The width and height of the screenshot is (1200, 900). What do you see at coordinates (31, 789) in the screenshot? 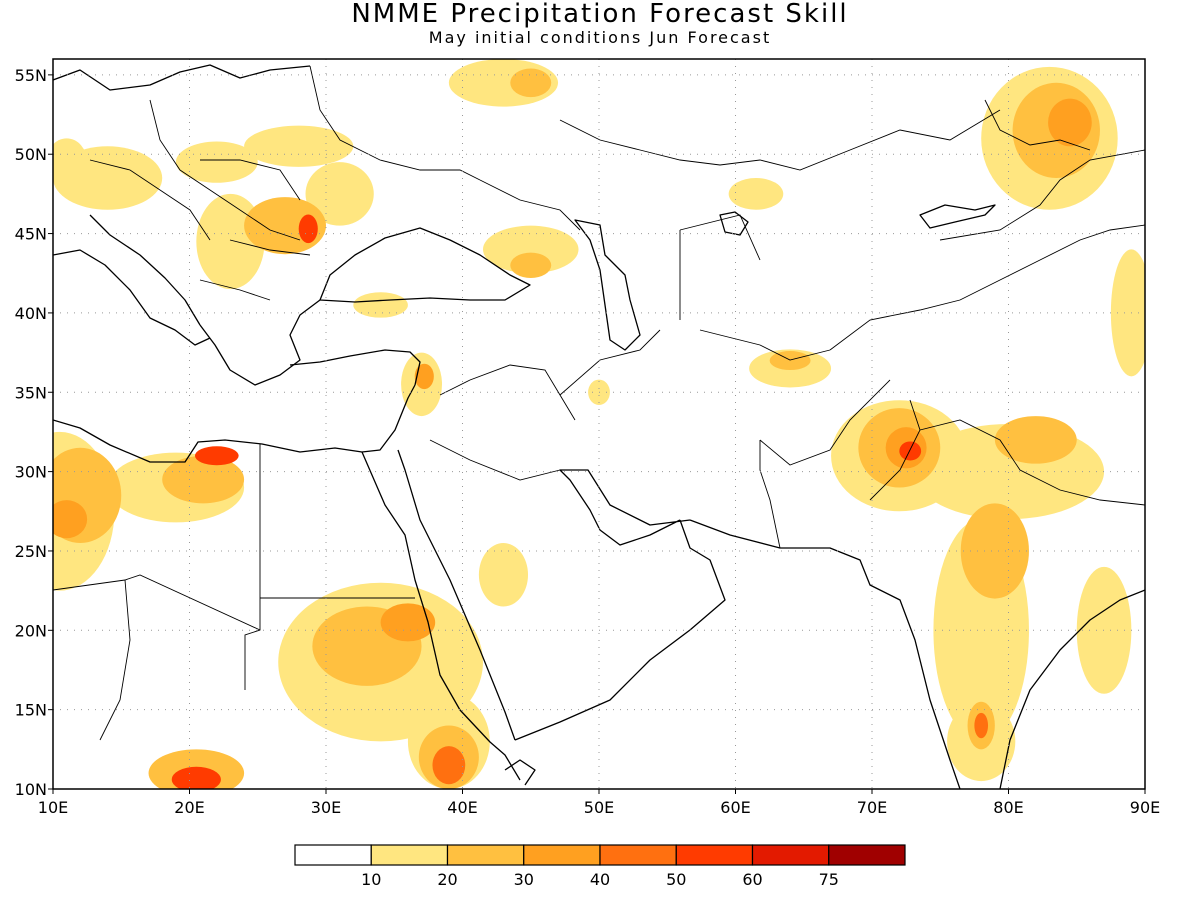
I see `y-tick-label: 10N` at bounding box center [31, 789].